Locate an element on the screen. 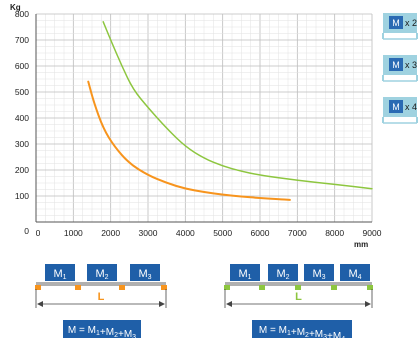  diagram-four-masses: M1 M2 M3 M4 L M = M1+M2+M3+M4 is located at coordinates (298, 303).